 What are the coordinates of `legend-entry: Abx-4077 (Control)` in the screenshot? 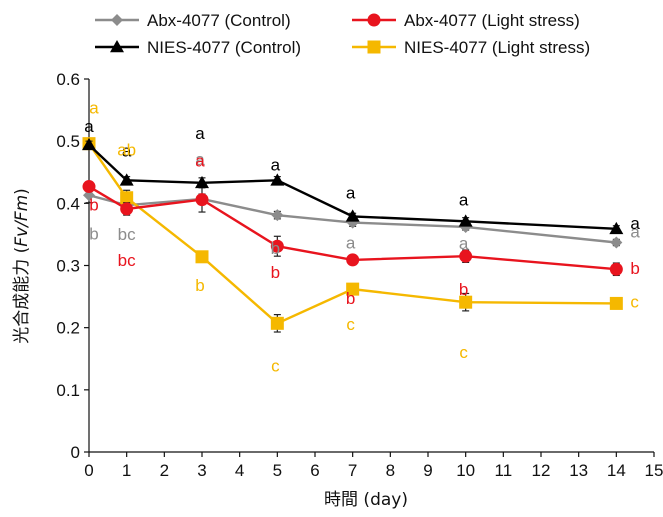 It's located at (193, 20).